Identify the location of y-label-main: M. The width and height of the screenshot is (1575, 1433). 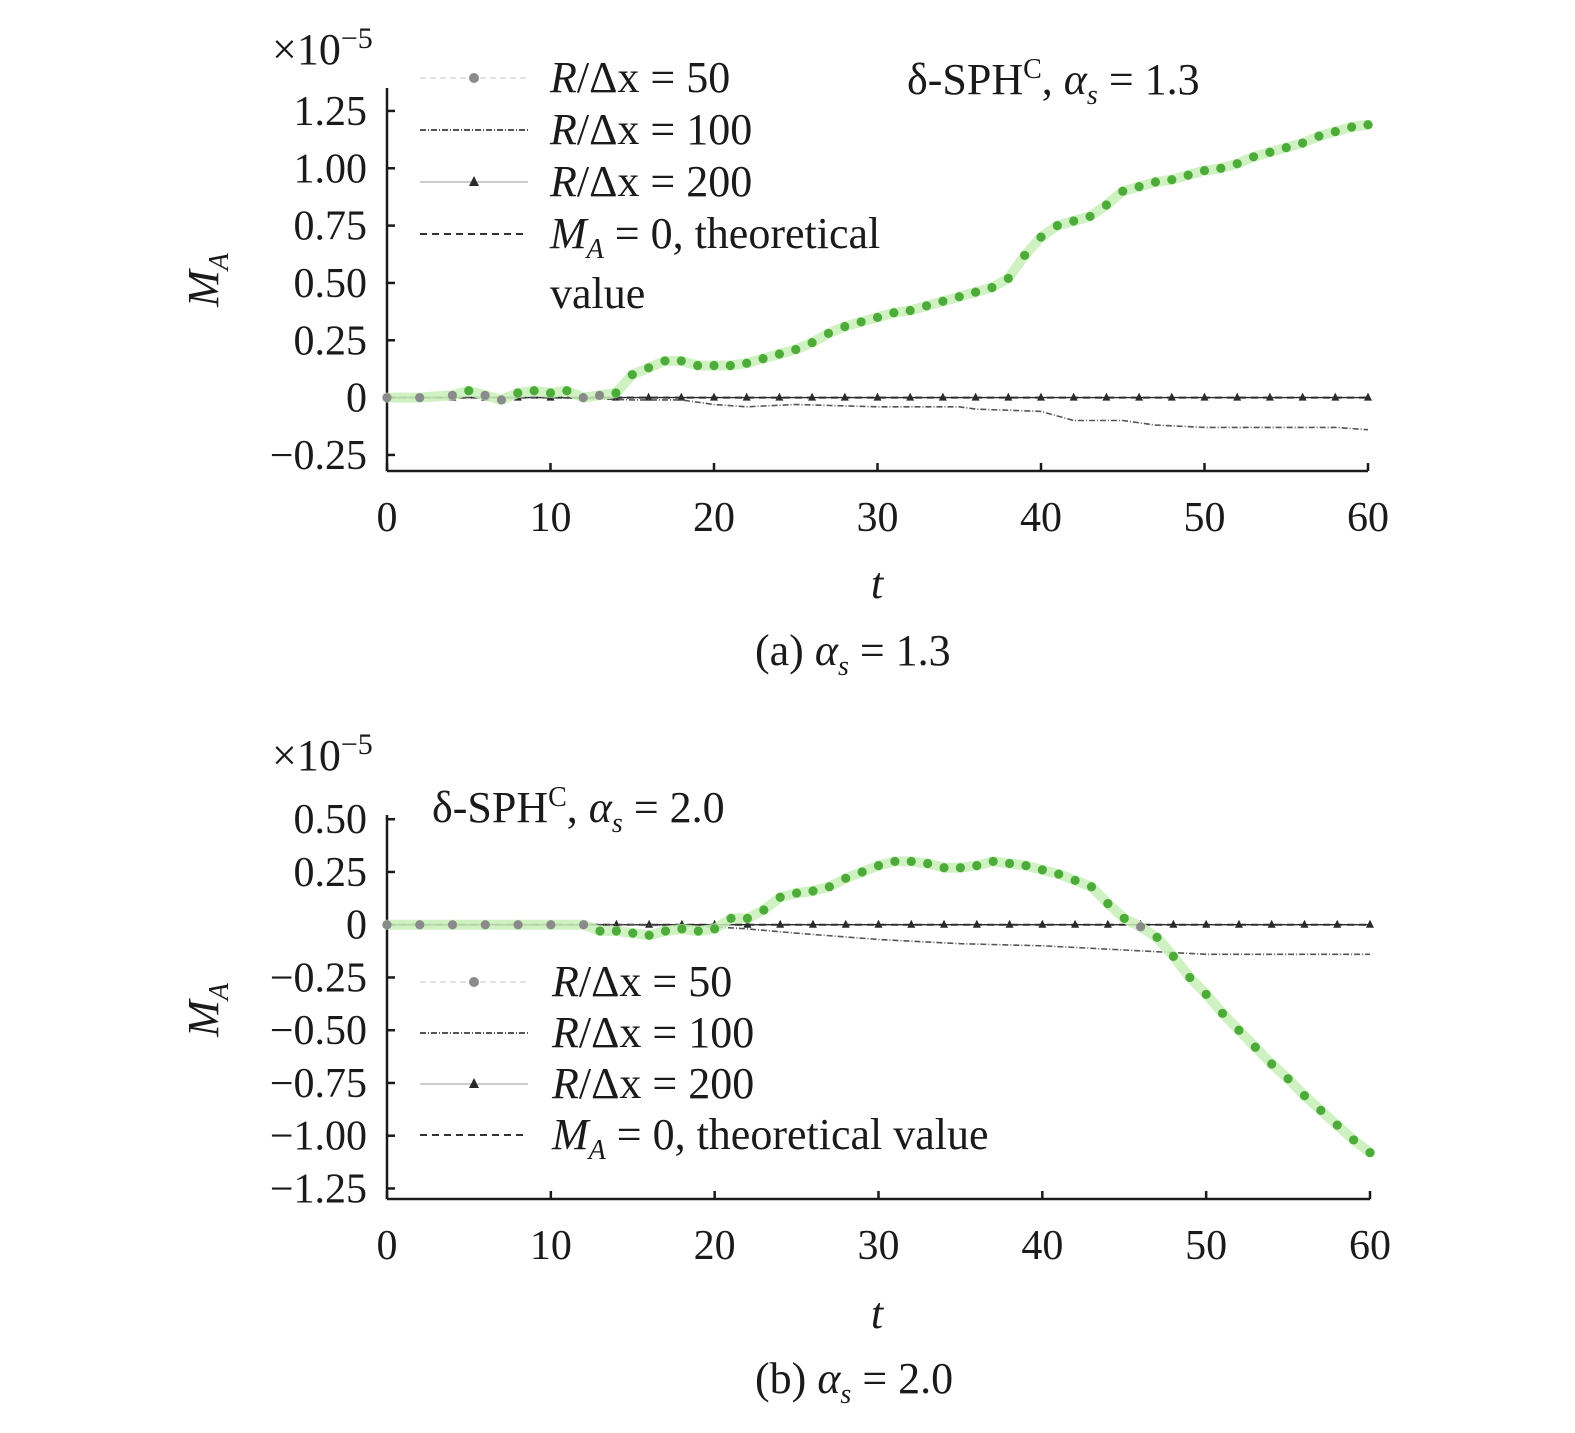
(203, 1018).